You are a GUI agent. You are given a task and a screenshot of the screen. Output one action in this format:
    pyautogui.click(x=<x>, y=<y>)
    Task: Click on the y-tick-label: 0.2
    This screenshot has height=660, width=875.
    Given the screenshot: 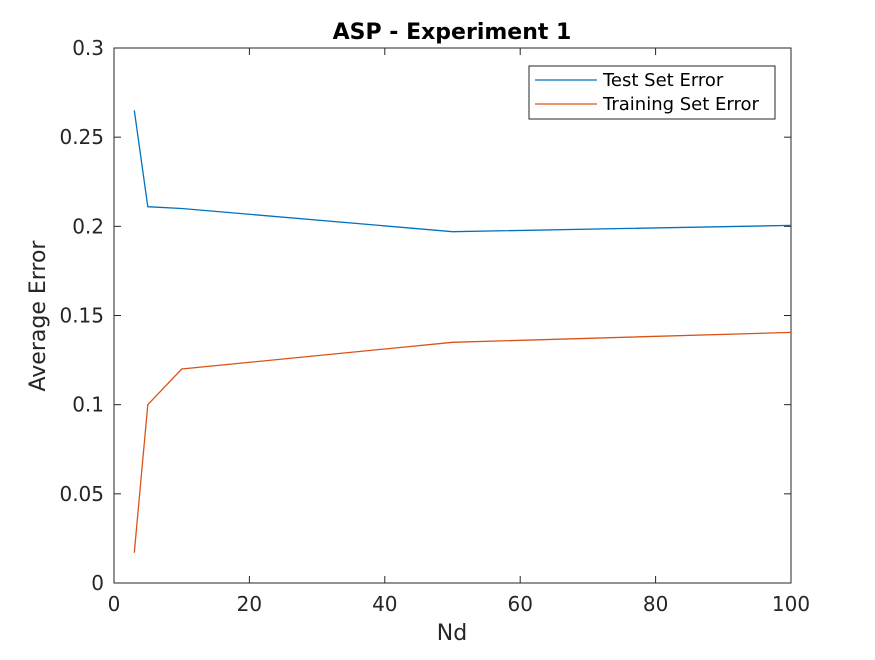 What is the action you would take?
    pyautogui.click(x=88, y=226)
    